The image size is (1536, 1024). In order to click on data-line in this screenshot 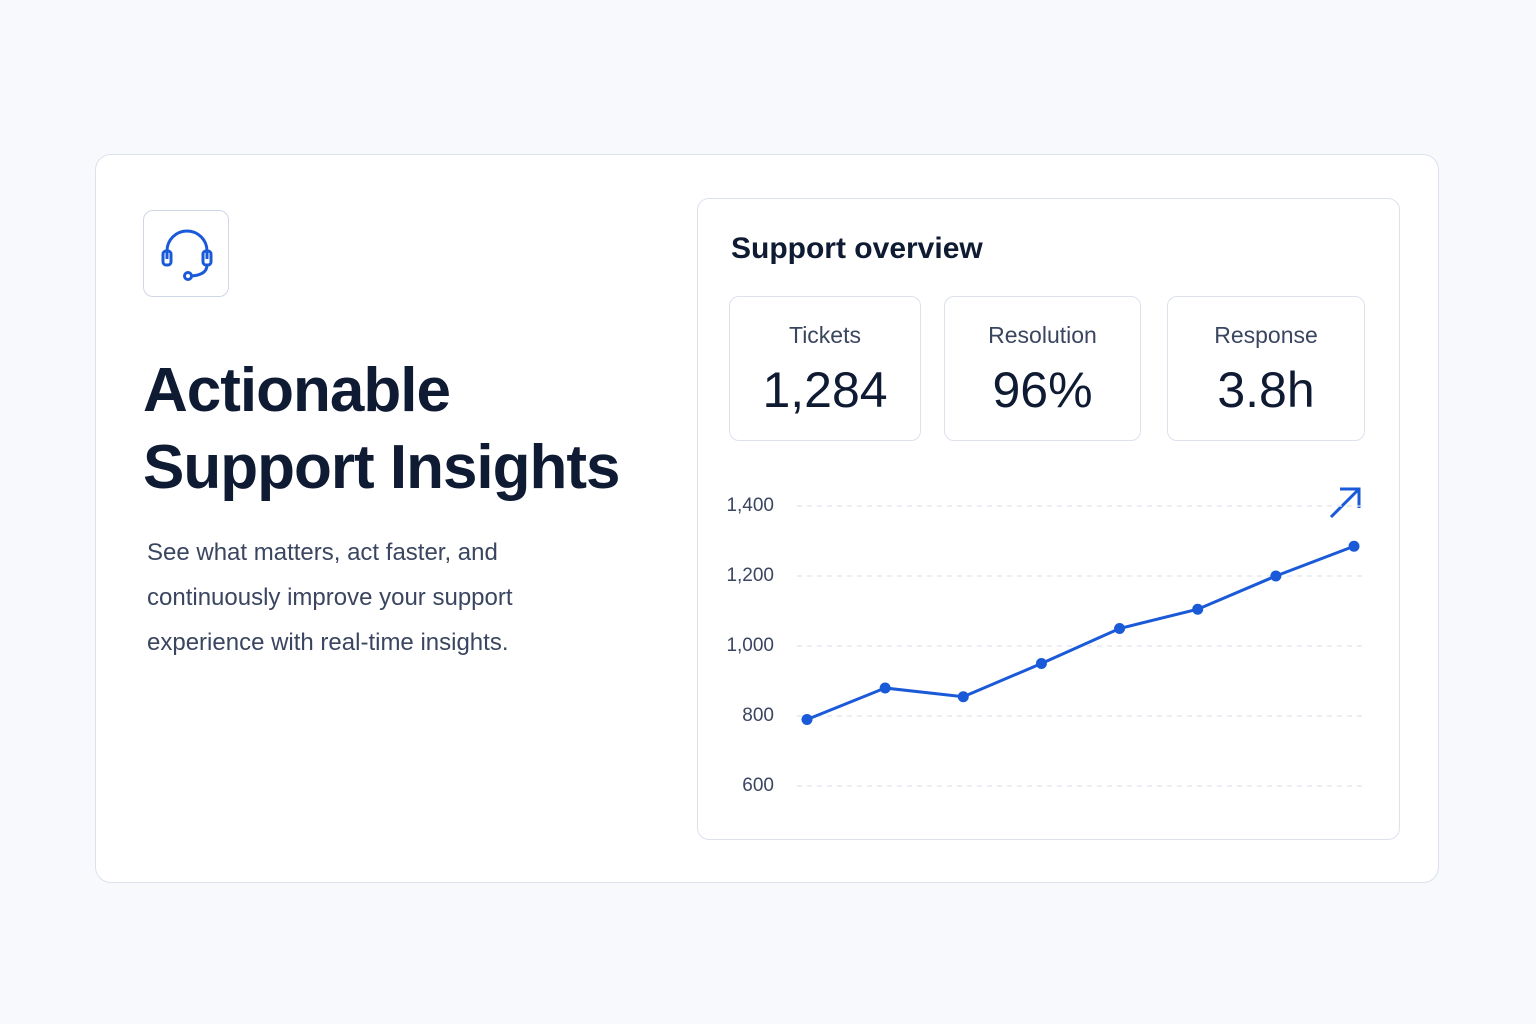, I will do `click(1080, 632)`.